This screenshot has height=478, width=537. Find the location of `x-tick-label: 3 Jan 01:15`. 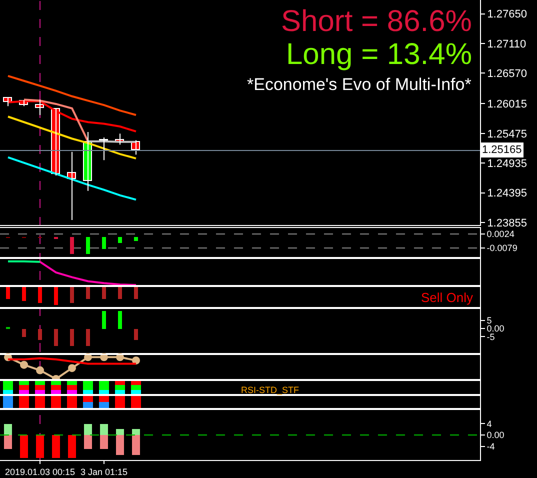

x-tick-label: 3 Jan 01:15 is located at coordinates (104, 471).